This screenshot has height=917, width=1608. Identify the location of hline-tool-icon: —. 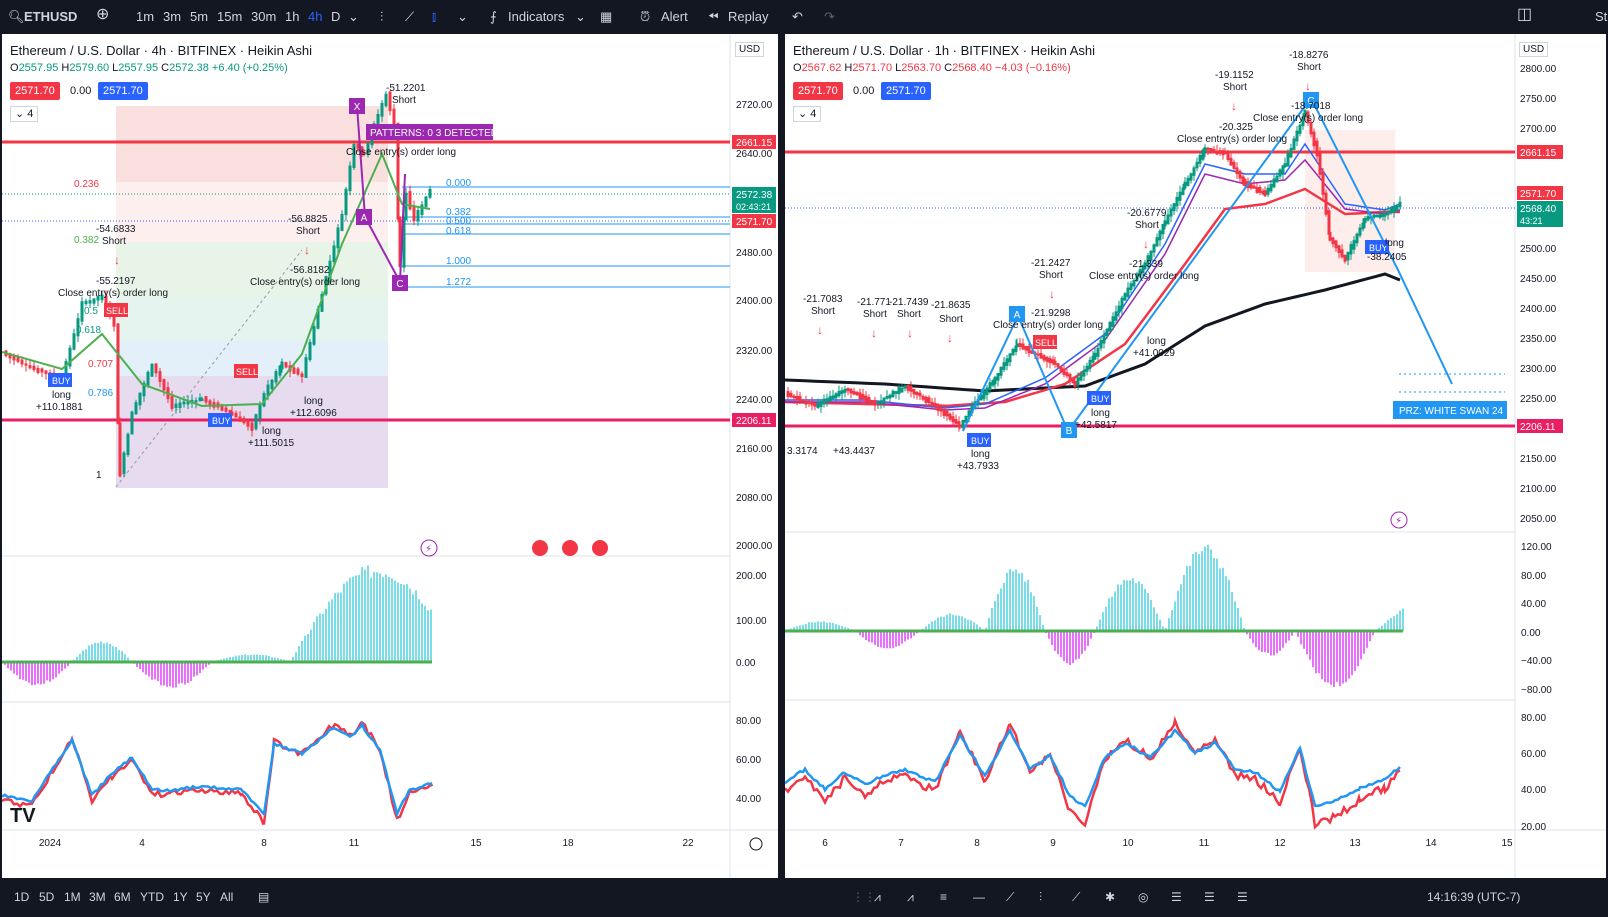
(979, 897).